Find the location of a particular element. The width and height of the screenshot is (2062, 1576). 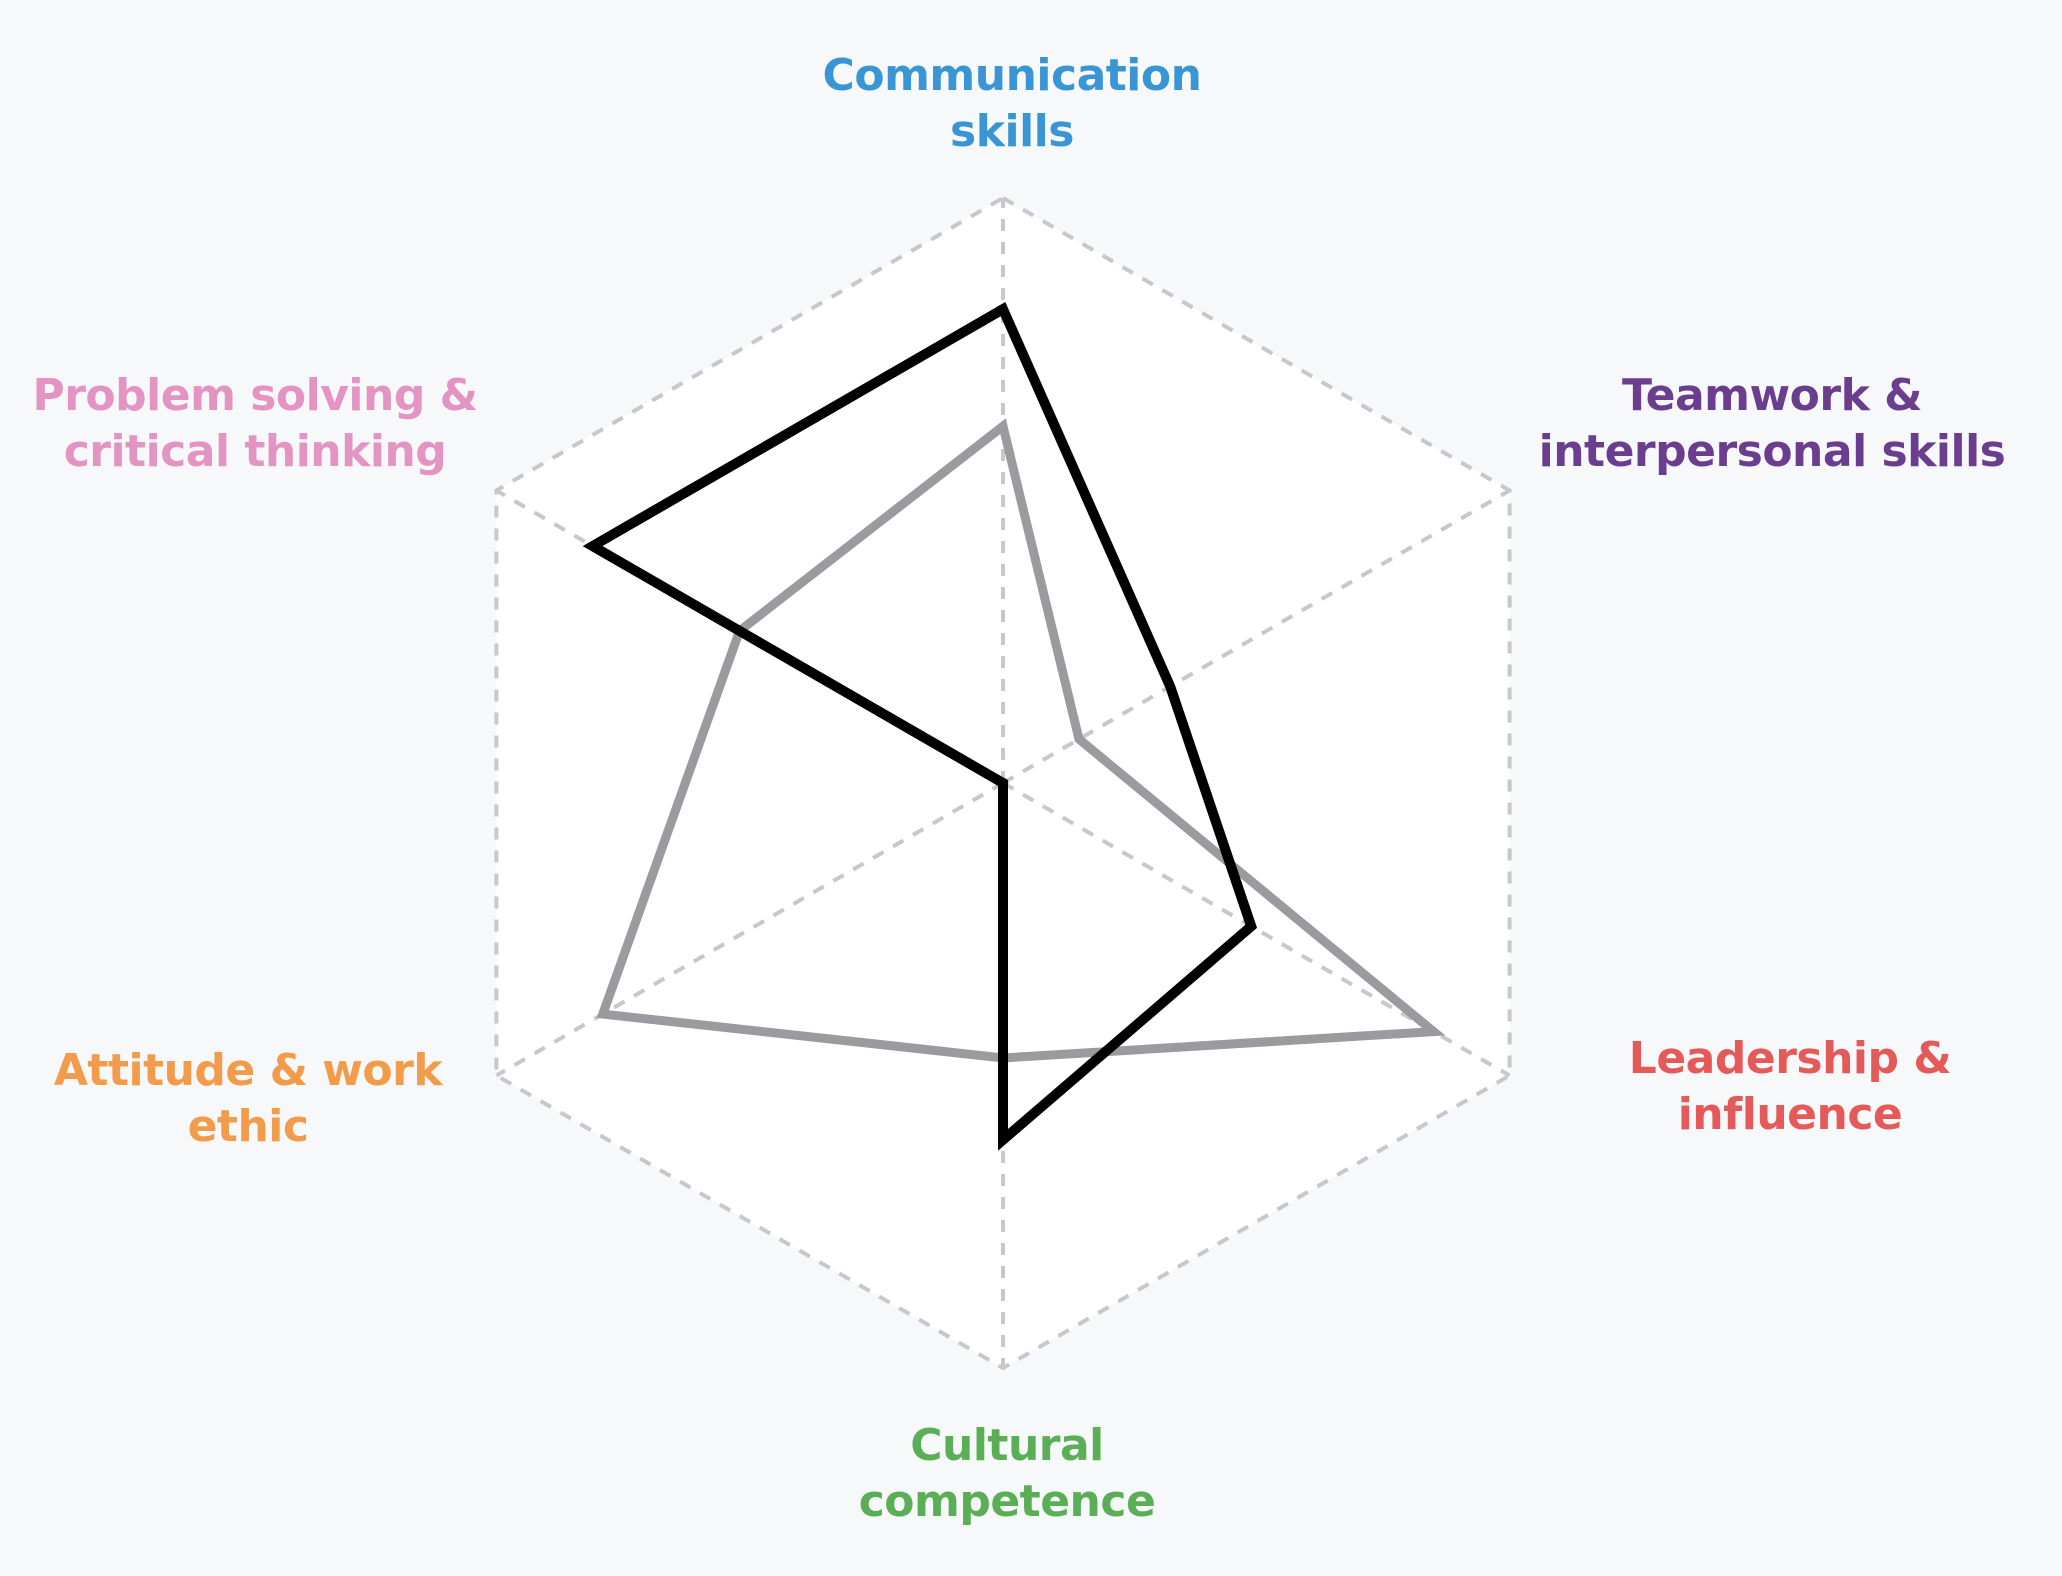

axis-label-2: Teamwork & interpersonal skills is located at coordinates (1772, 424).